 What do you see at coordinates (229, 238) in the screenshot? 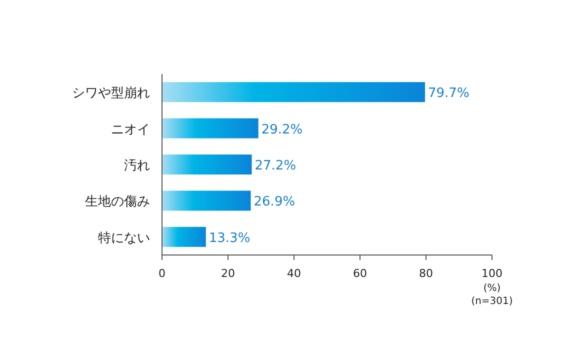
I see `data-label: 13.3%` at bounding box center [229, 238].